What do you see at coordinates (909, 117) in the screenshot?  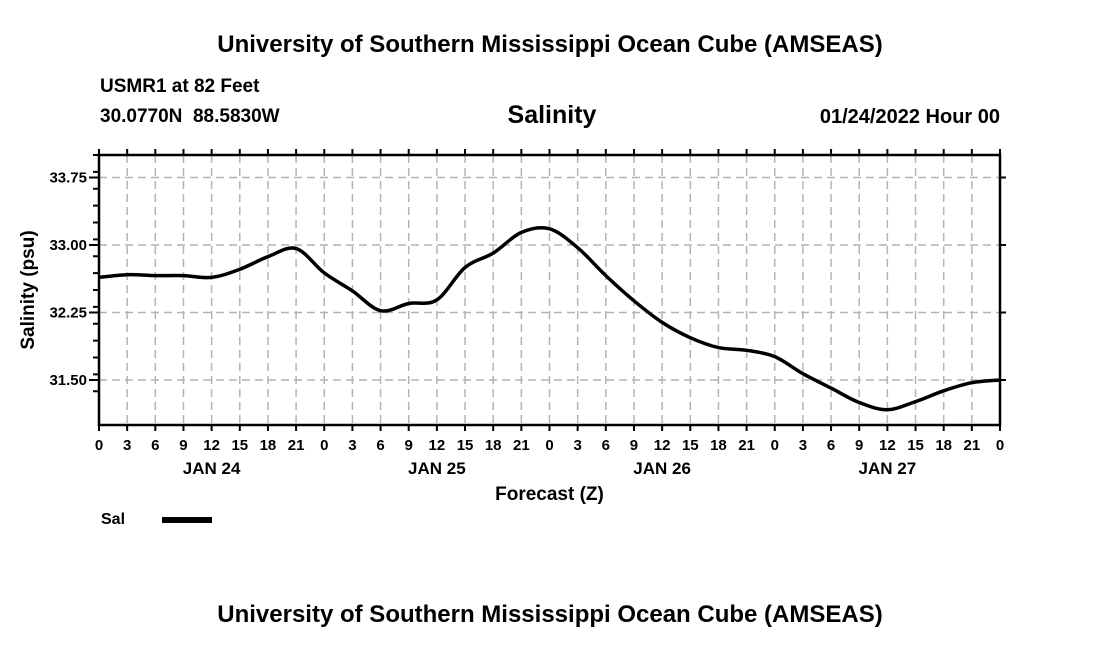 I see `datetime-label: 01/24/2022 Hour 00` at bounding box center [909, 117].